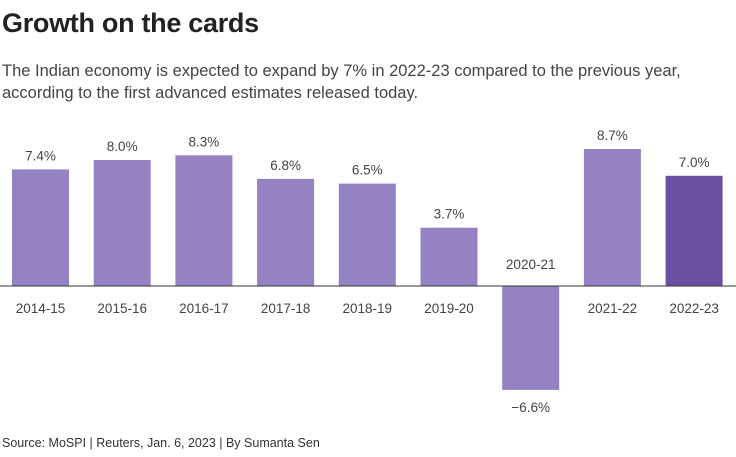  I want to click on value-label-2018-19: 6.5%, so click(367, 170).